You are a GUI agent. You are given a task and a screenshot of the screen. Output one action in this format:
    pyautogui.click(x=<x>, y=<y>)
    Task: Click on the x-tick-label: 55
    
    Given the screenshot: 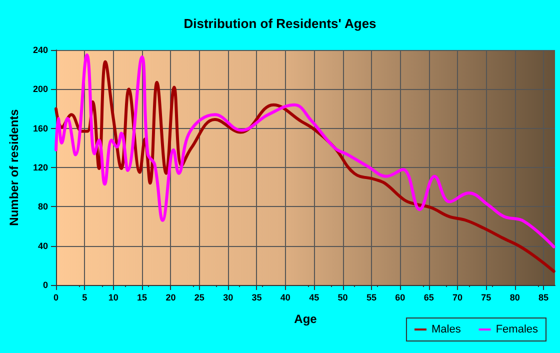 What is the action you would take?
    pyautogui.click(x=371, y=297)
    